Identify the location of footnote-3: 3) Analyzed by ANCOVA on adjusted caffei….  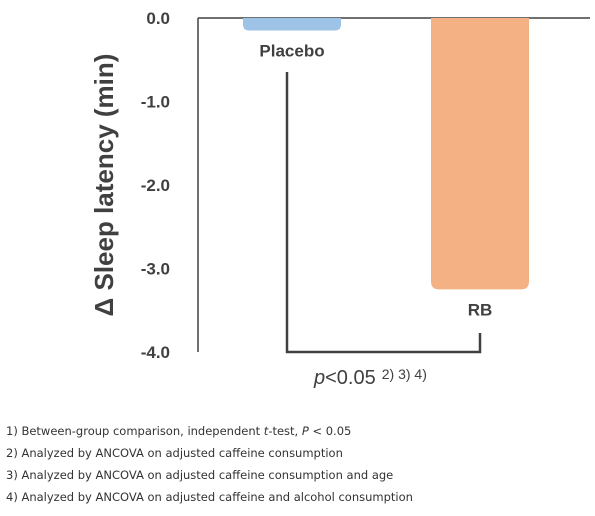
(200, 475).